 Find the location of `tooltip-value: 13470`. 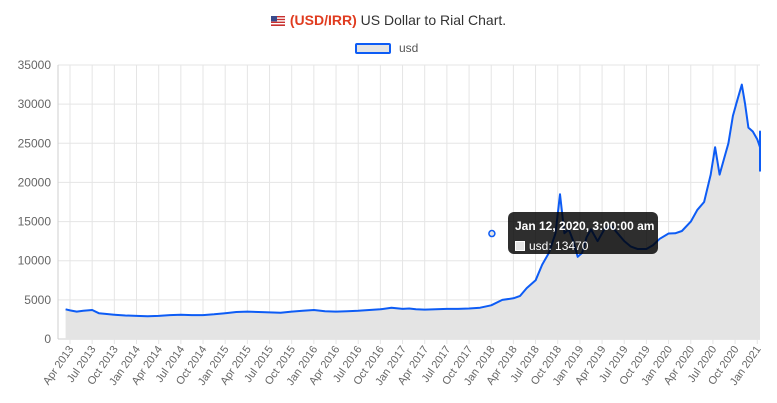

tooltip-value: 13470 is located at coordinates (572, 246).